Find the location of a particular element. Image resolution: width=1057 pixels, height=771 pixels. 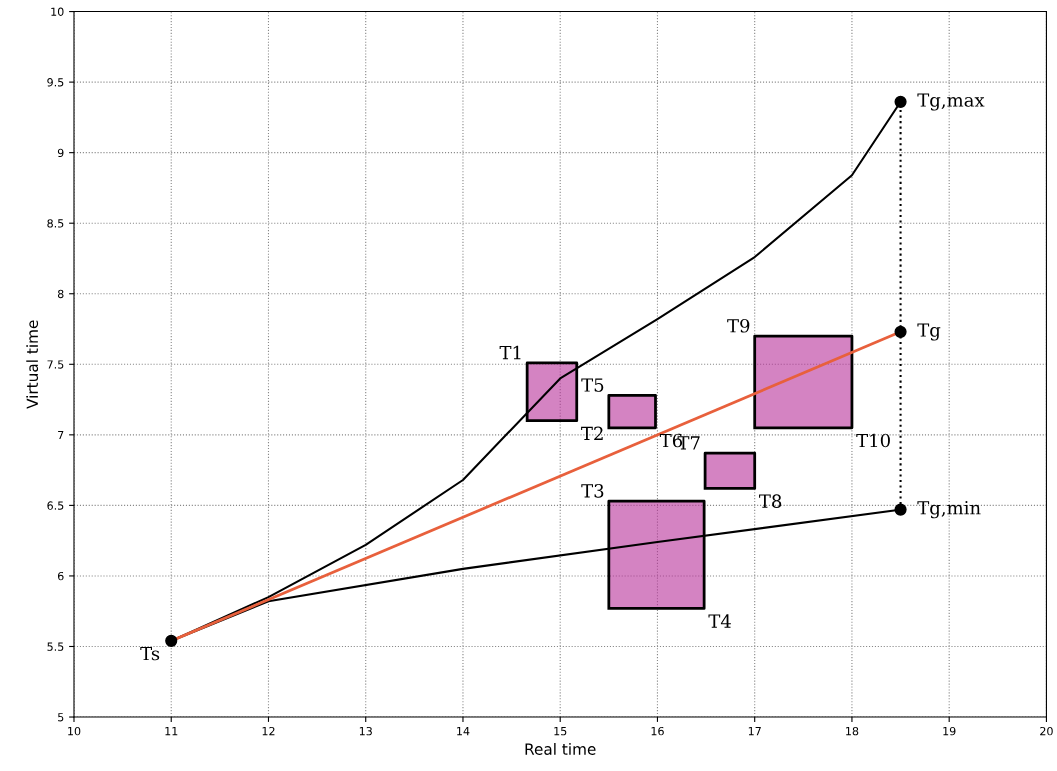

annotation: T3 is located at coordinates (592, 491).